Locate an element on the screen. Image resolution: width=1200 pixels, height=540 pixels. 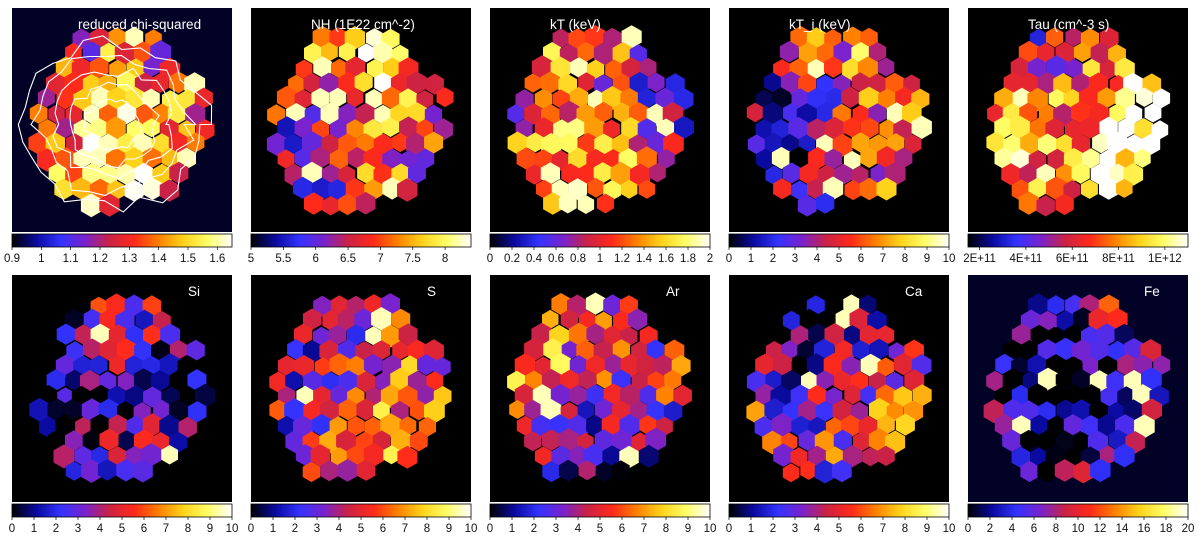
panel-10: Fe 0 2 4 6 8 10 12 14 16 18 20 is located at coordinates (1079, 405).